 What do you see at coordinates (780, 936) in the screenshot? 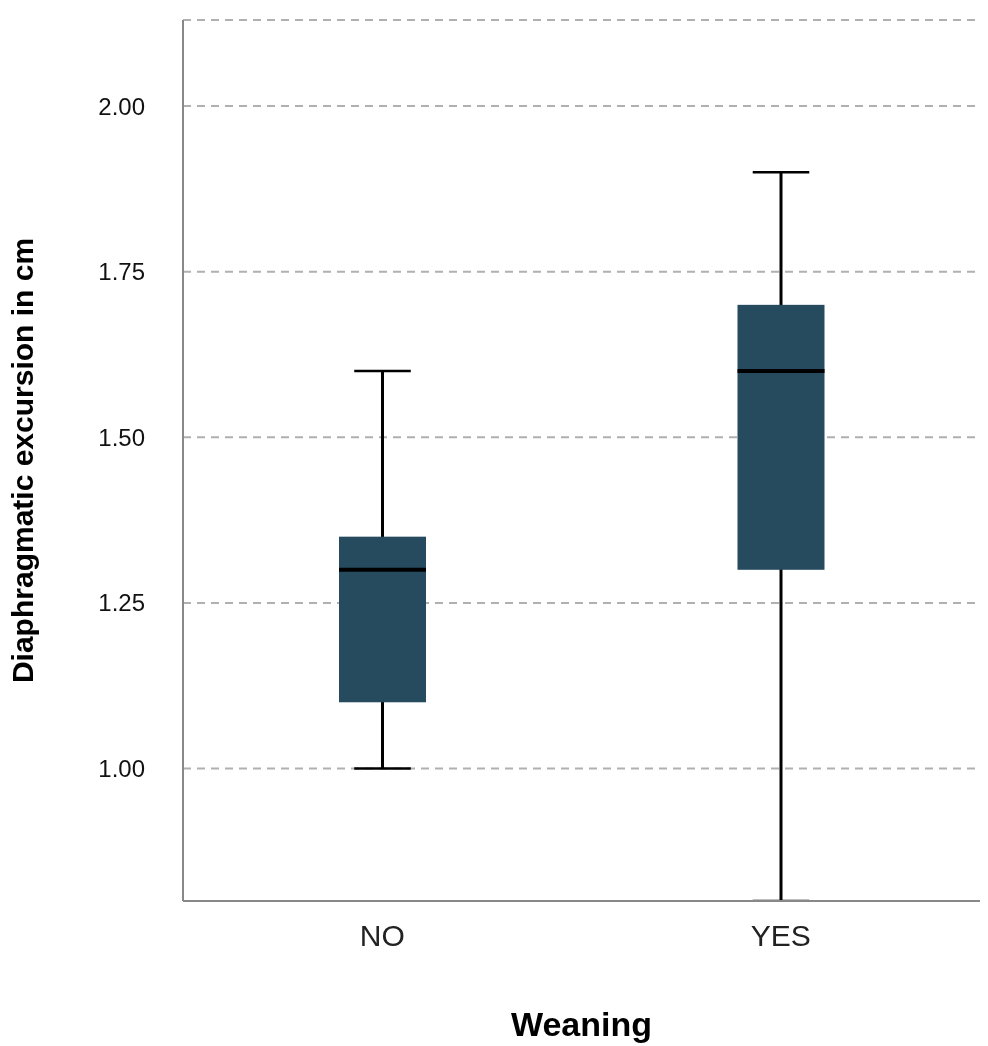
I see `x-tick-label: YES` at bounding box center [780, 936].